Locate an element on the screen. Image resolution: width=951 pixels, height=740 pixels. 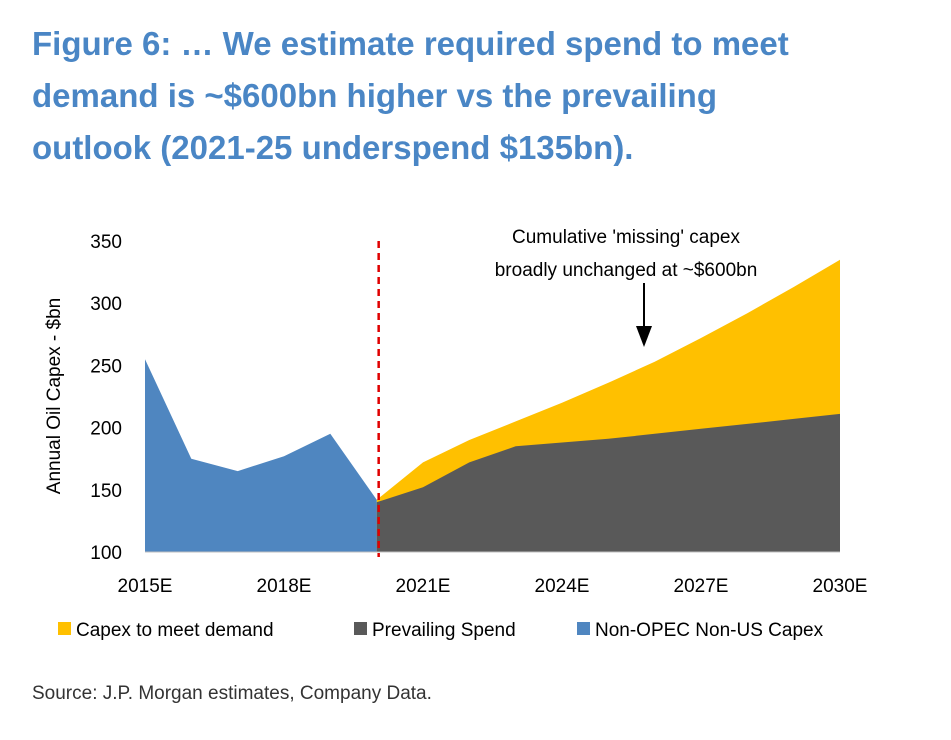
legend-label: Non-OPEC Non-US Capex is located at coordinates (709, 630).